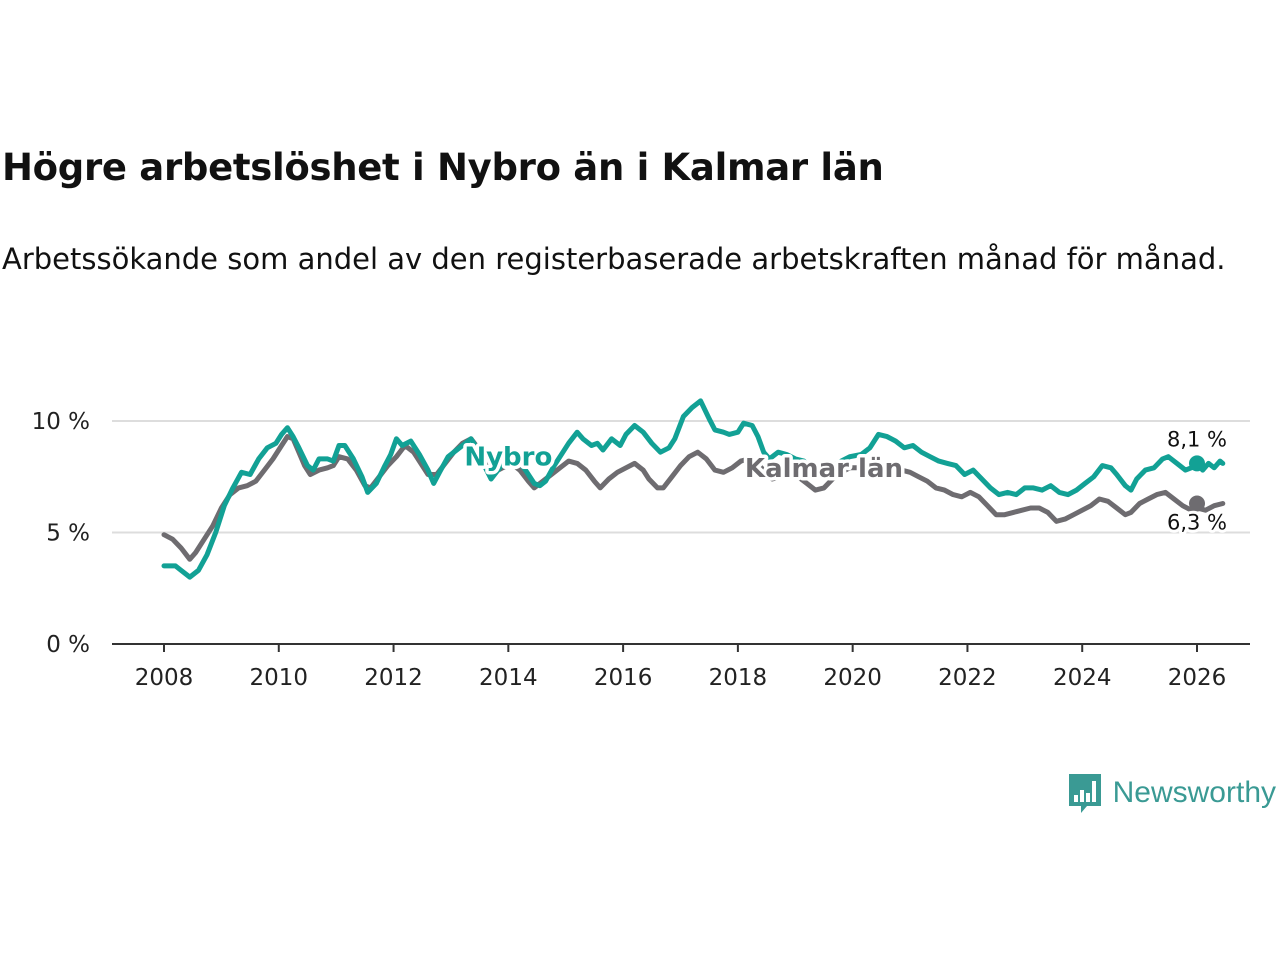 The image size is (1280, 960). Describe the element at coordinates (508, 458) in the screenshot. I see `series-label-nybro: Nybro` at that location.